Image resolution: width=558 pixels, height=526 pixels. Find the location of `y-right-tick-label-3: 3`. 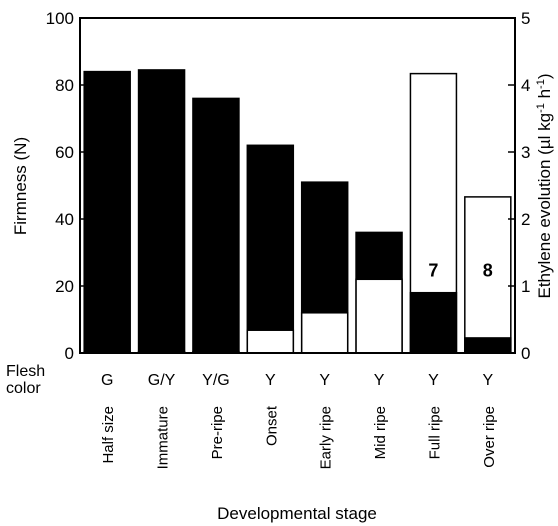

y-right-tick-label-3: 3 is located at coordinates (525, 152).